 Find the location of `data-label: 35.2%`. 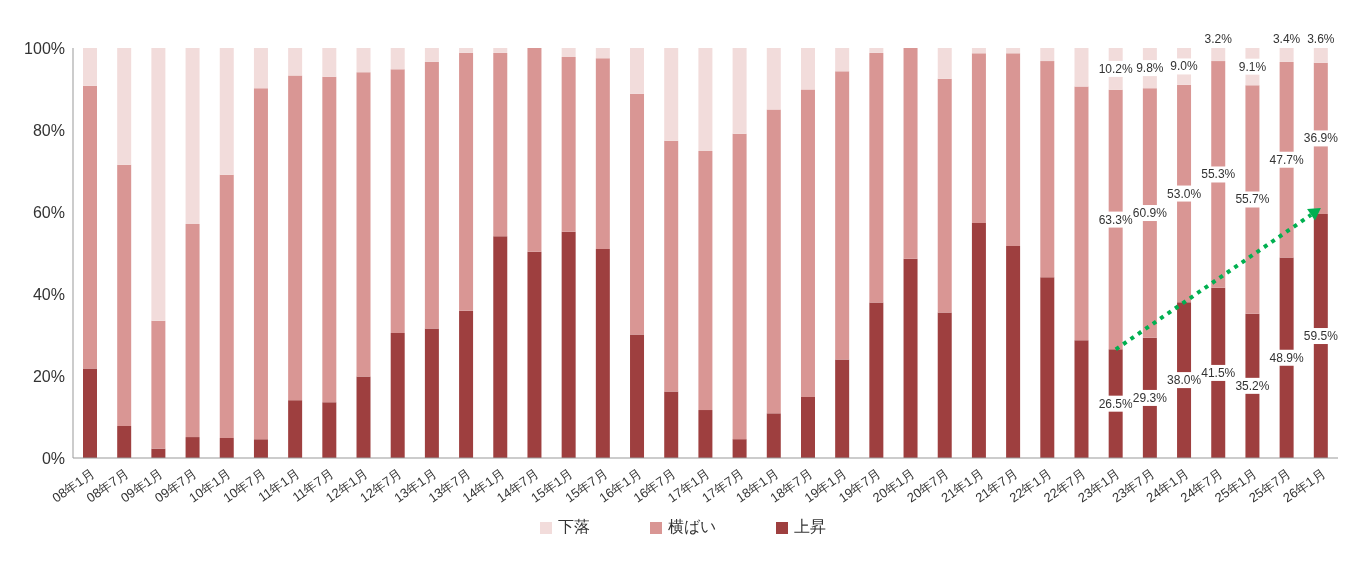

data-label: 35.2% is located at coordinates (1252, 385).